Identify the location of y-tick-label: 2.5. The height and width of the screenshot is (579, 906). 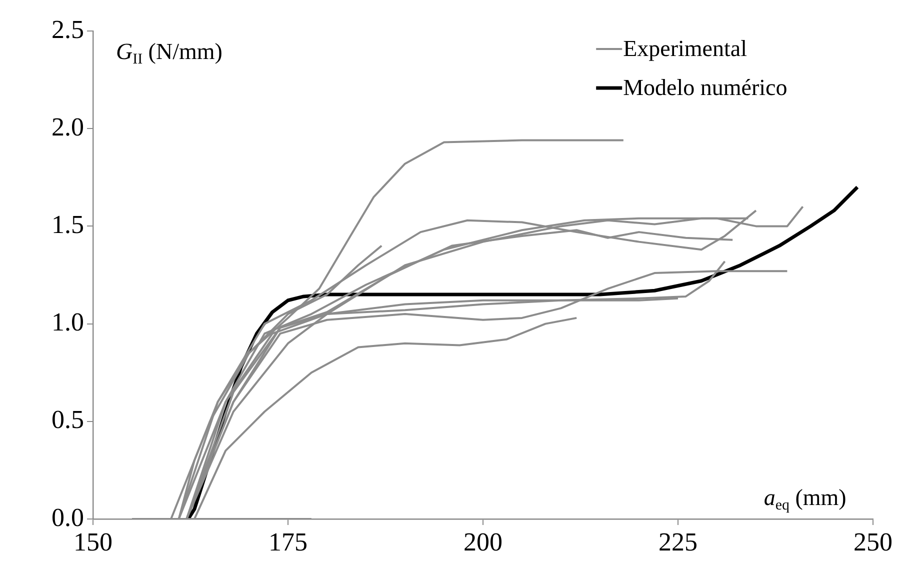
(68, 29).